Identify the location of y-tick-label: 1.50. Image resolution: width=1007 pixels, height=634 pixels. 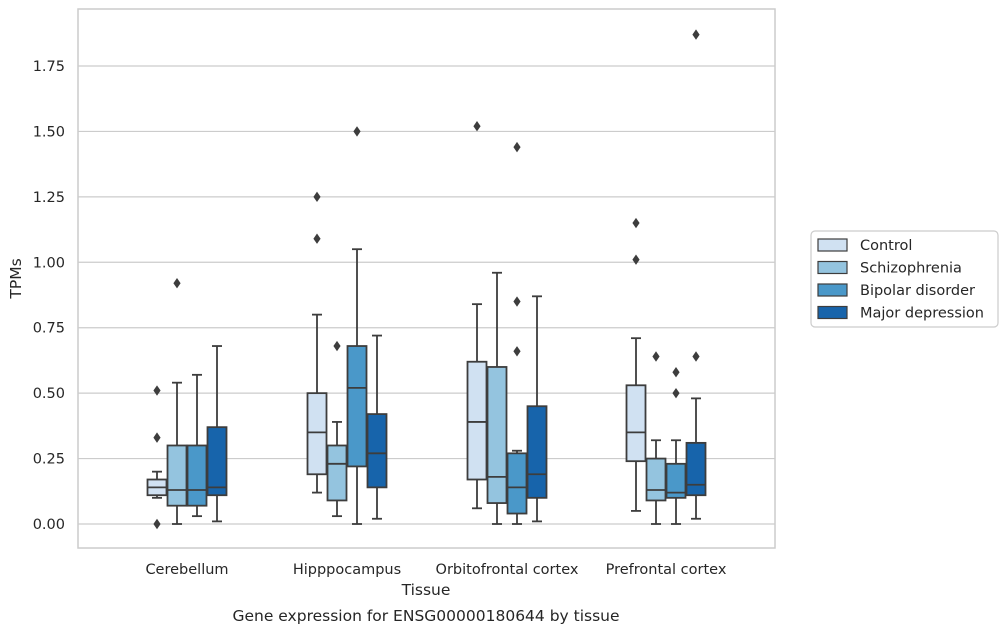
(49, 132).